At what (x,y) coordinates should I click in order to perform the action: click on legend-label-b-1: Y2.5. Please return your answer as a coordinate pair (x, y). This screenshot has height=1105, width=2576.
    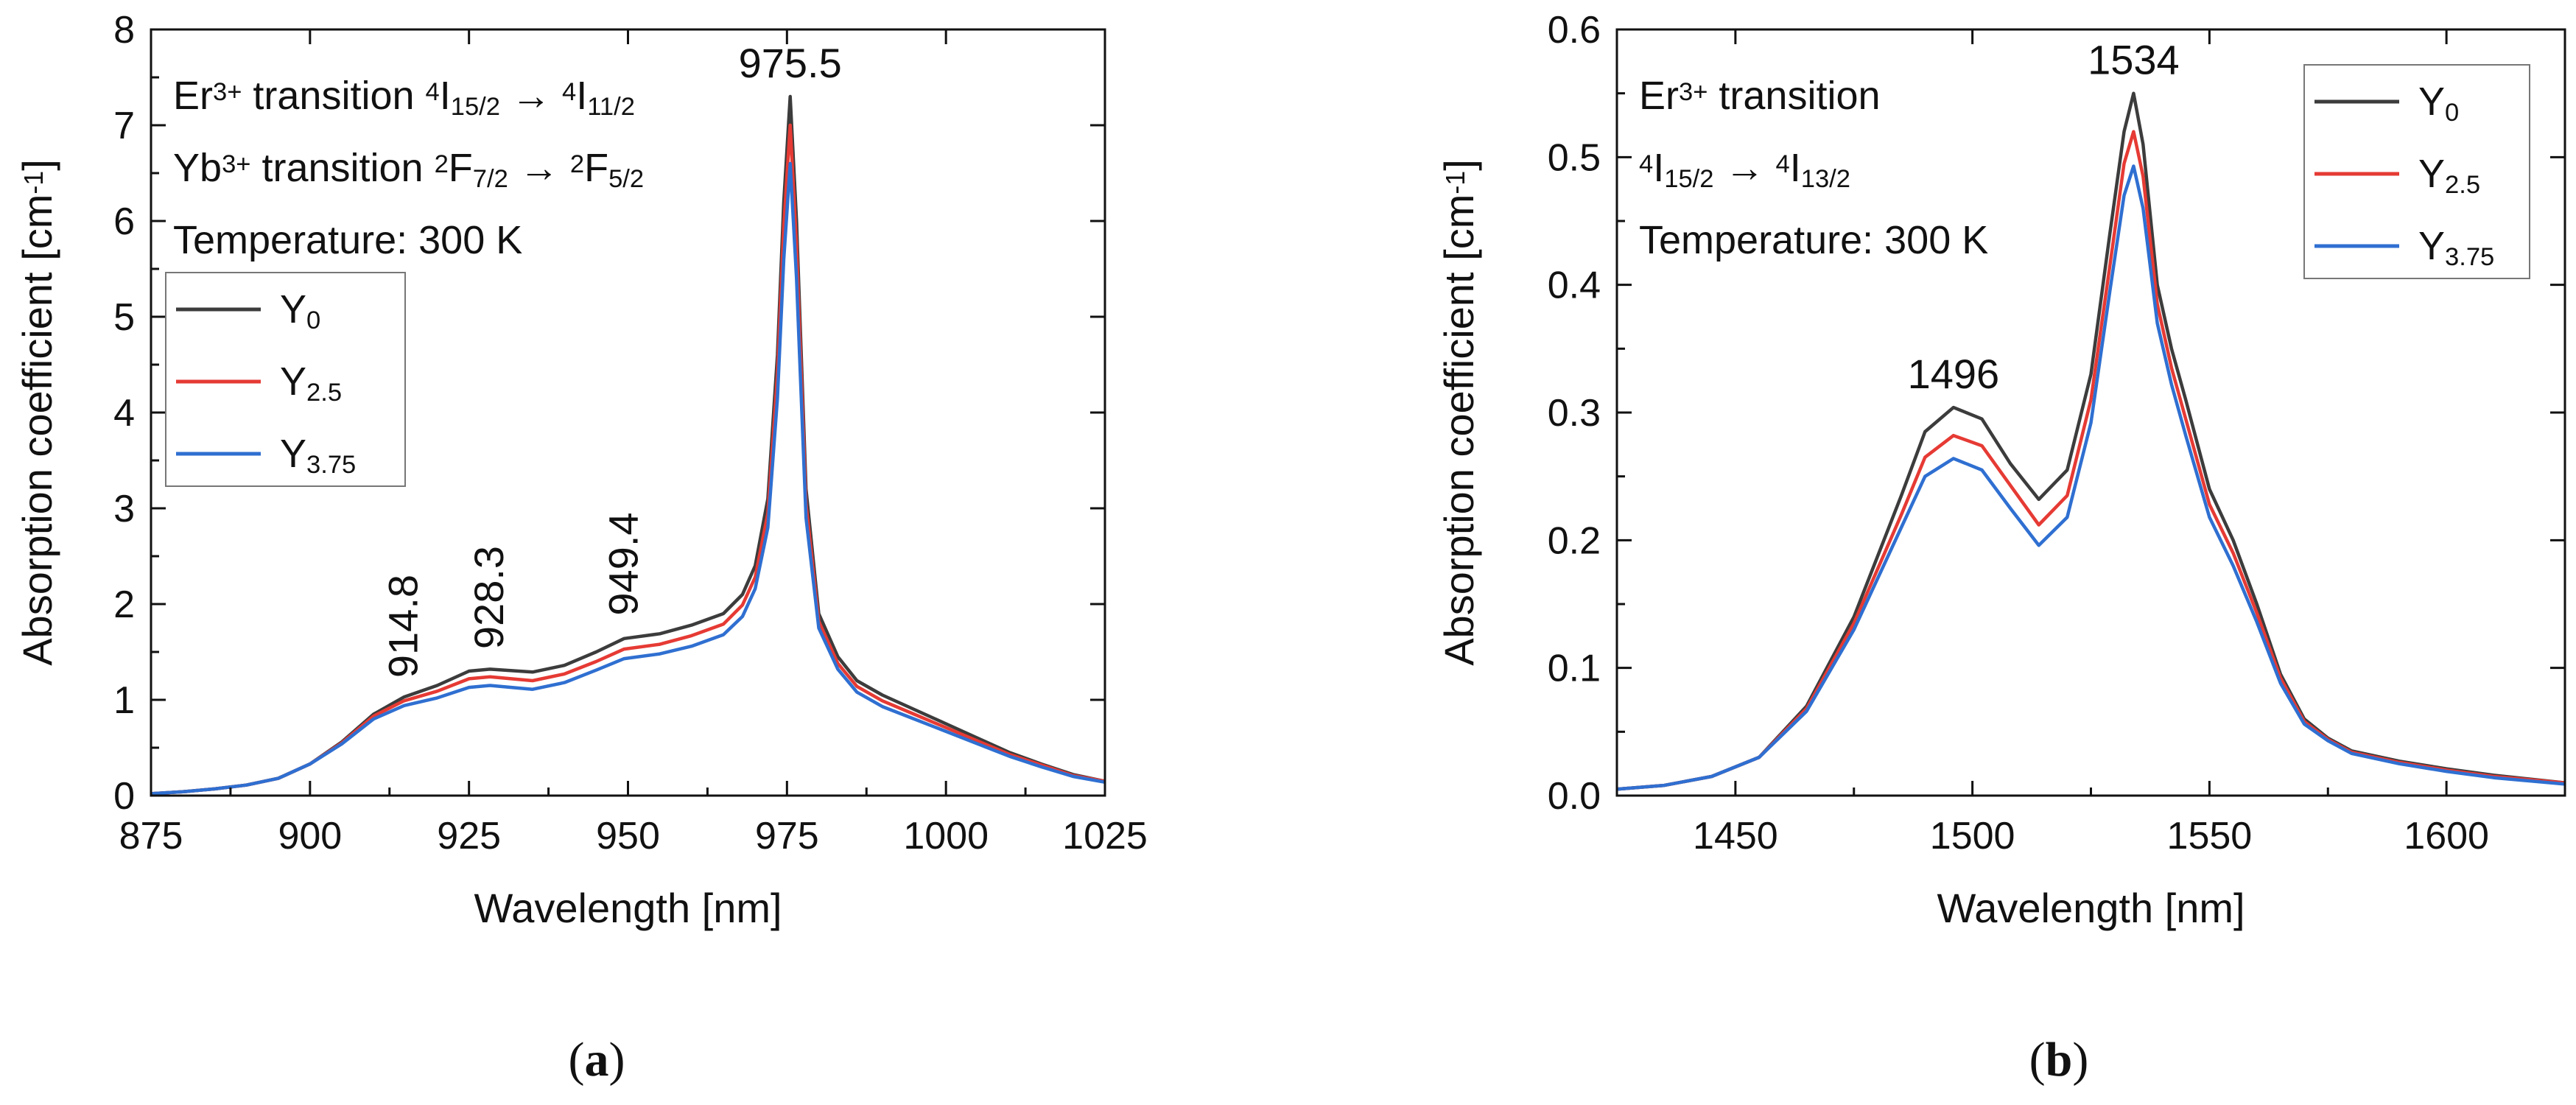
    Looking at the image, I should click on (2449, 176).